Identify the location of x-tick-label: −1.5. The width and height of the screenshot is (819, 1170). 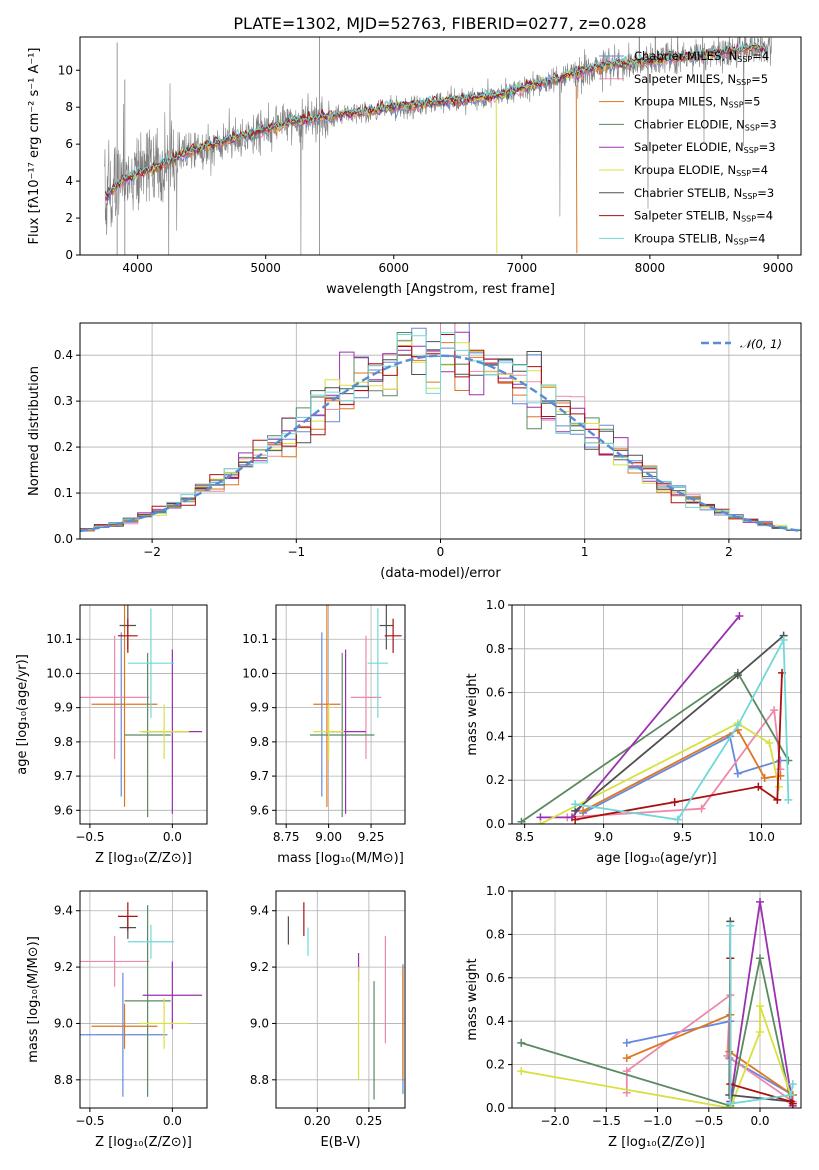
(606, 1121).